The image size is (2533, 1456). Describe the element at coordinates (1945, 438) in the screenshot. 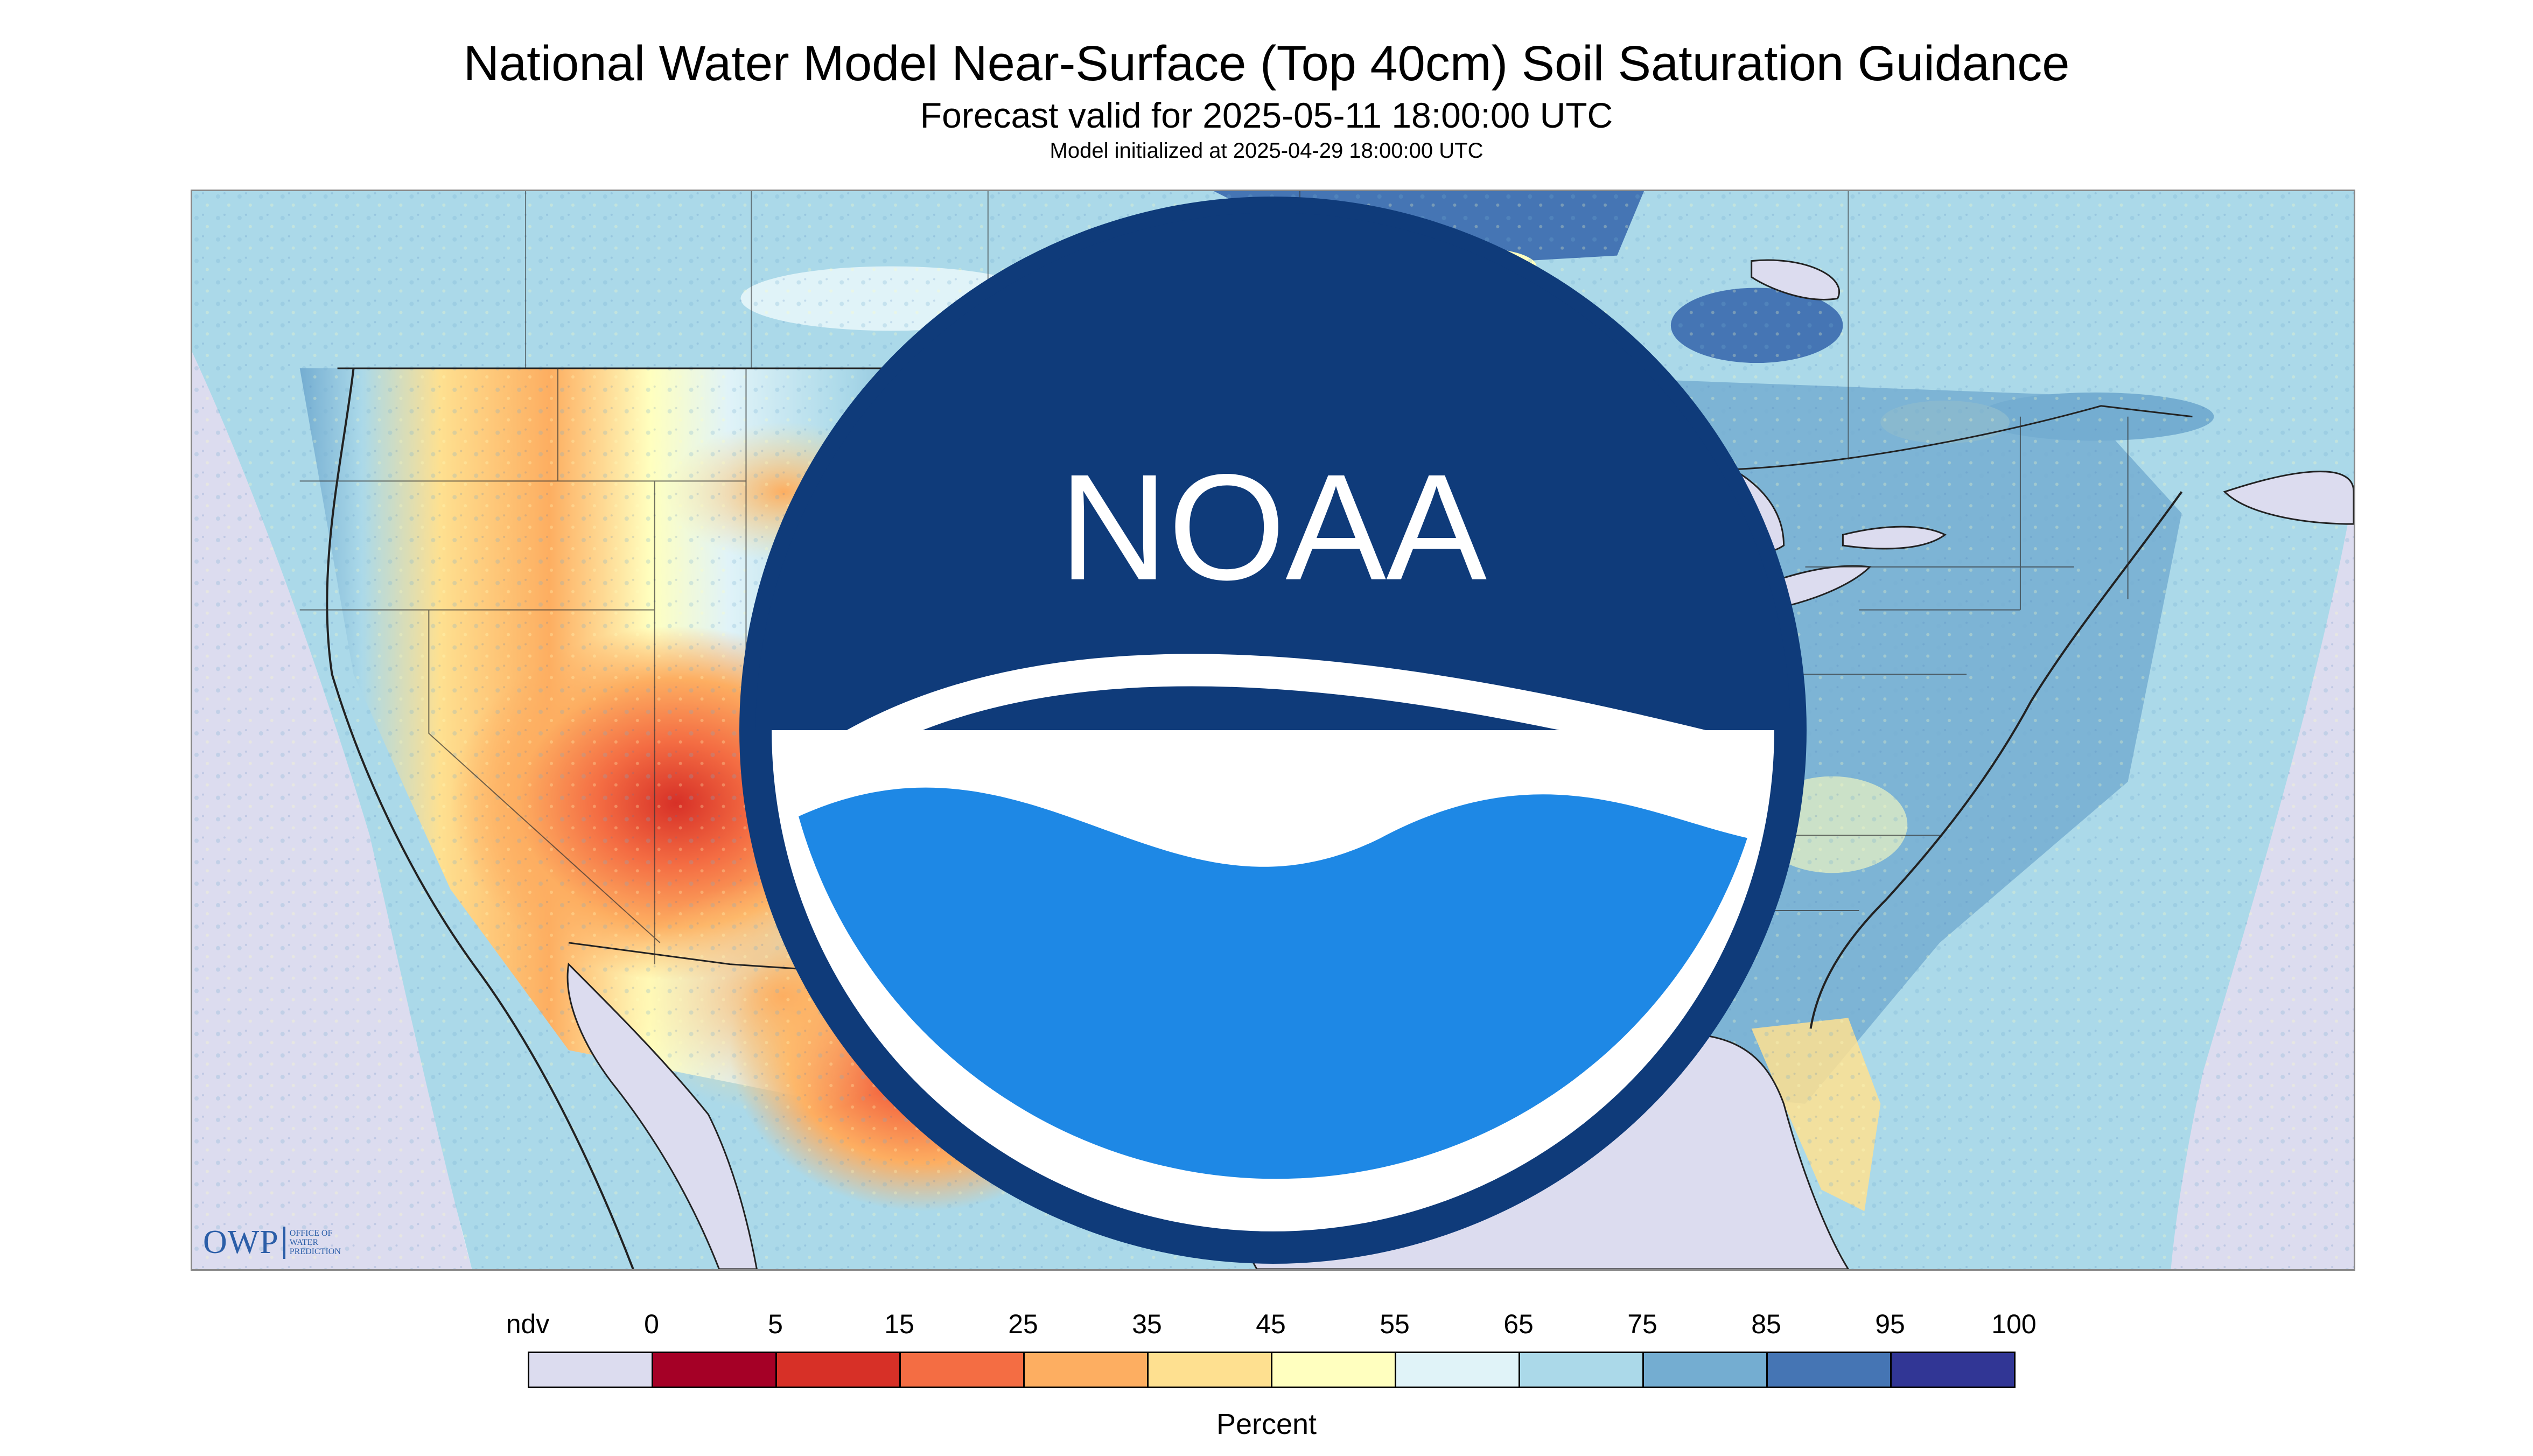

I see `us-canada-border-east` at that location.